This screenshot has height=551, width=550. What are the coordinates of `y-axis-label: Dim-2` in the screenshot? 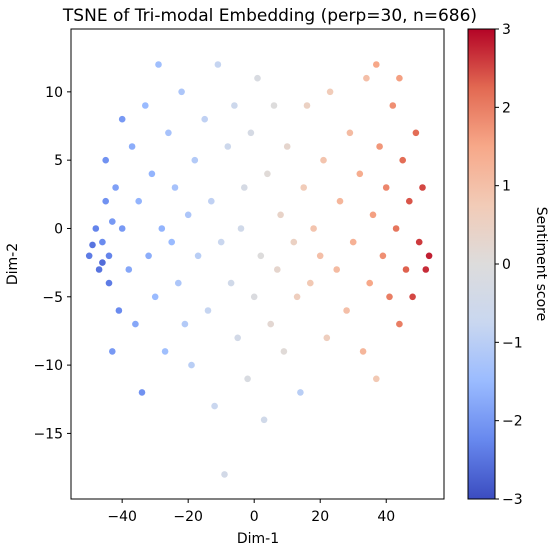 It's located at (13, 264).